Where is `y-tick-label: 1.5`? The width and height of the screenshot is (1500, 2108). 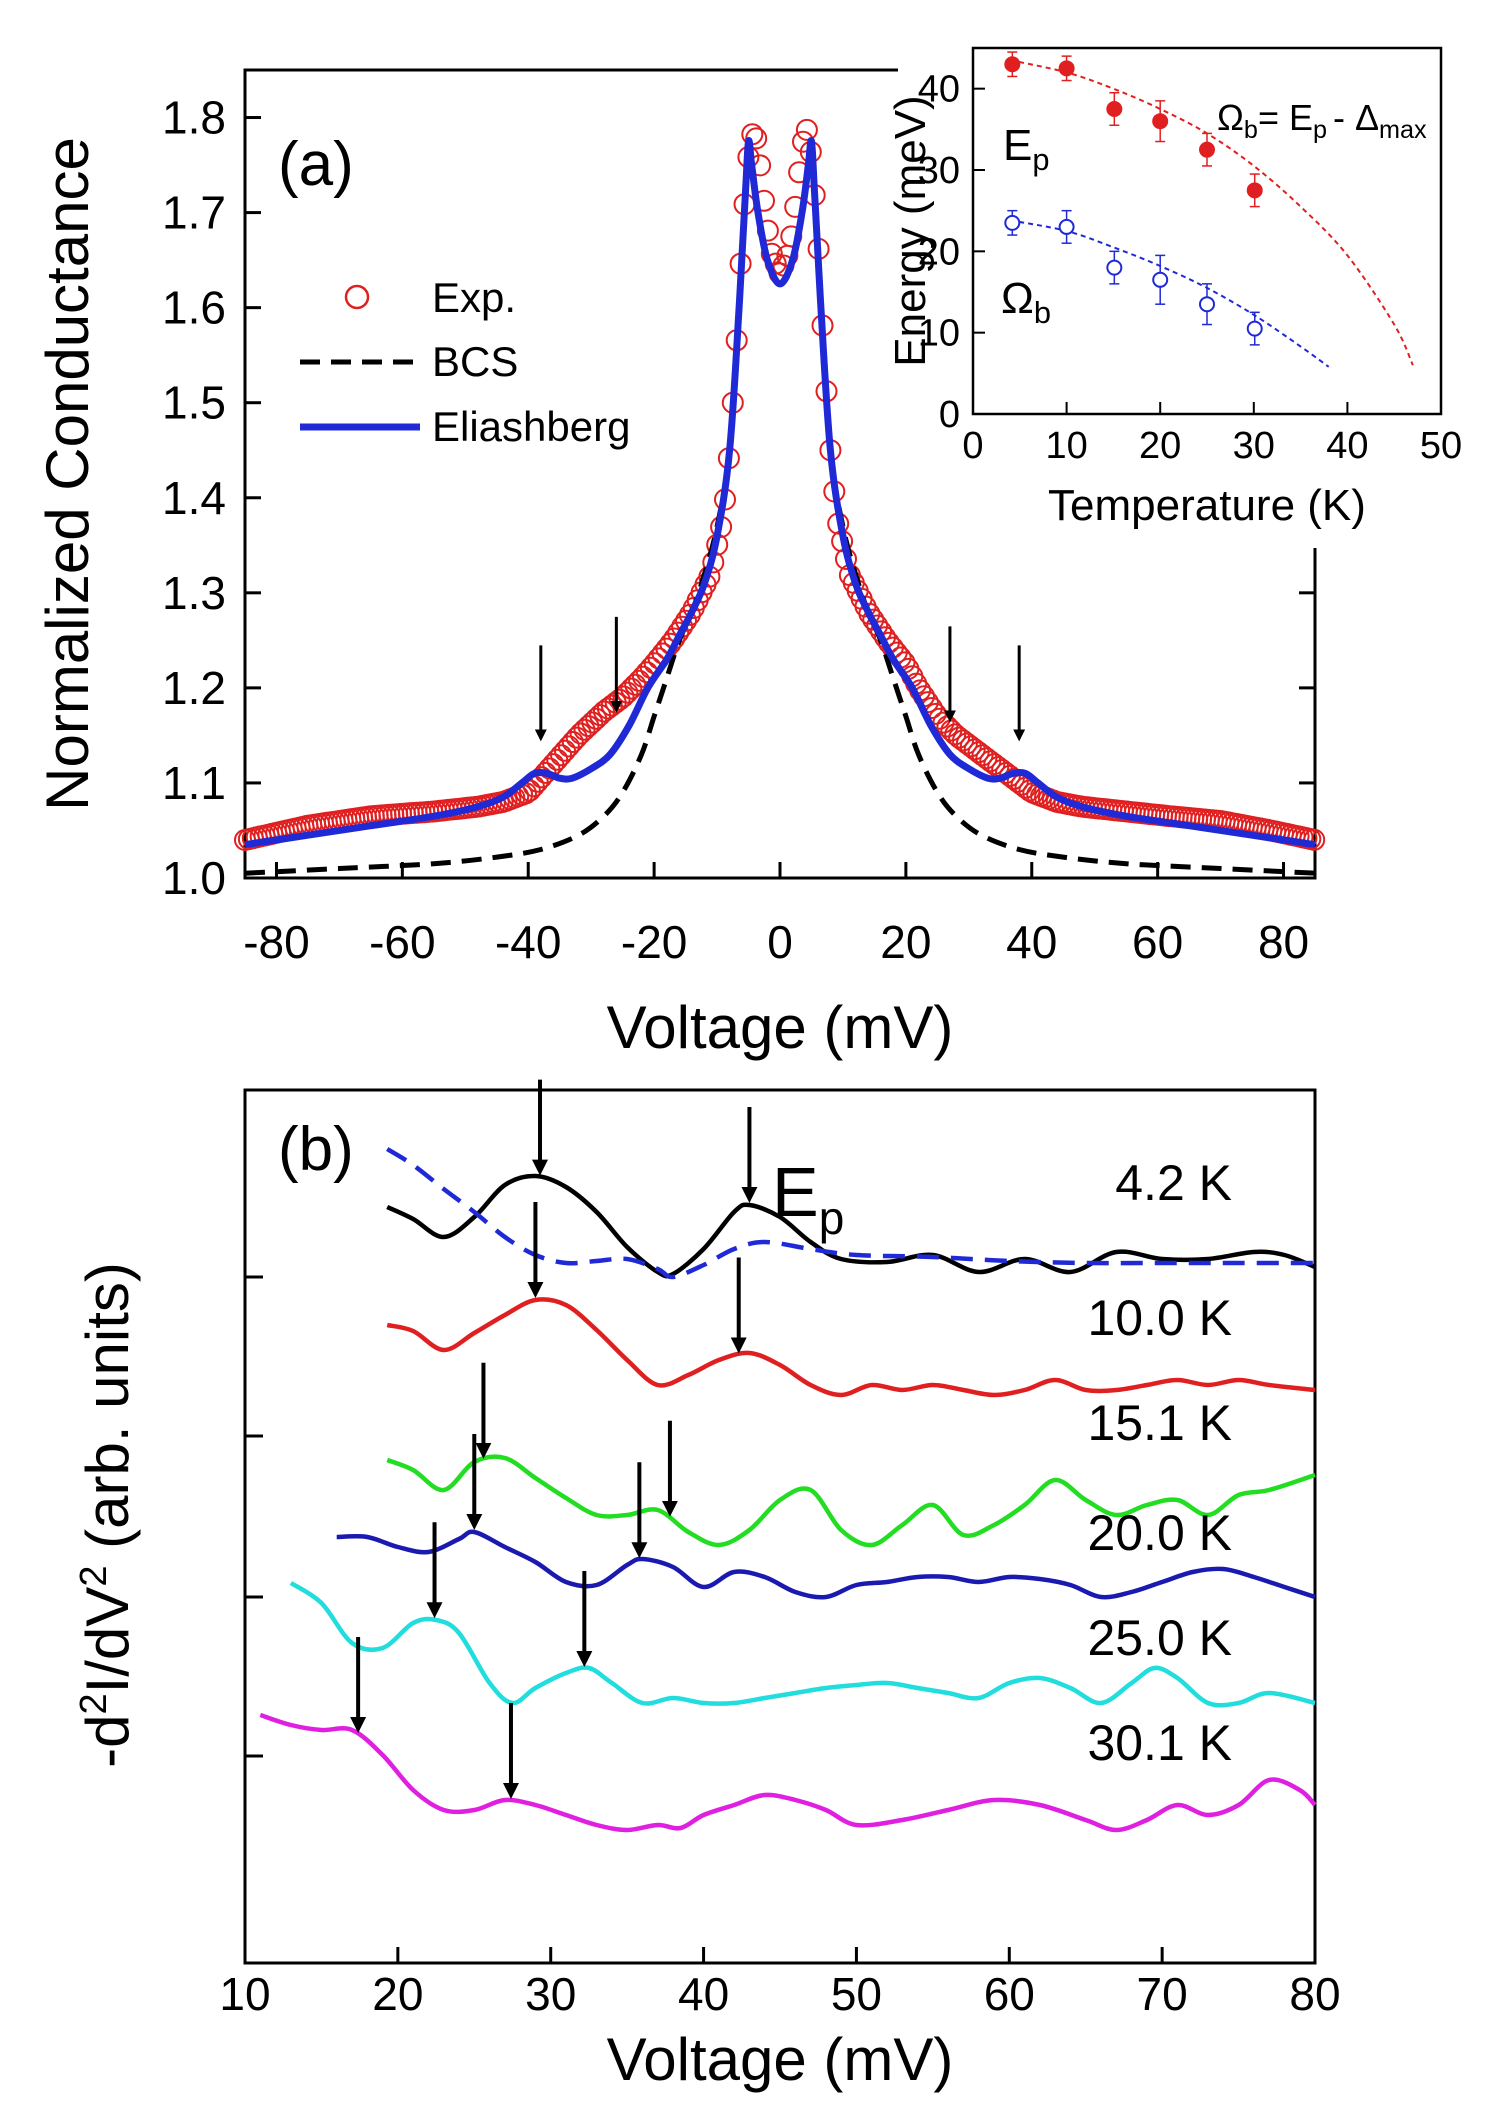 y-tick-label: 1.5 is located at coordinates (194, 403).